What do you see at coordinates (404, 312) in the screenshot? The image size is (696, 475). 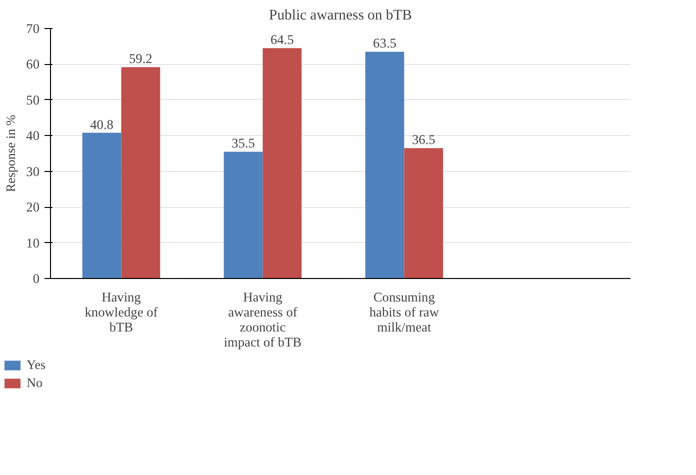 I see `x-tick-label: Consuming habits of raw milk/meat` at bounding box center [404, 312].